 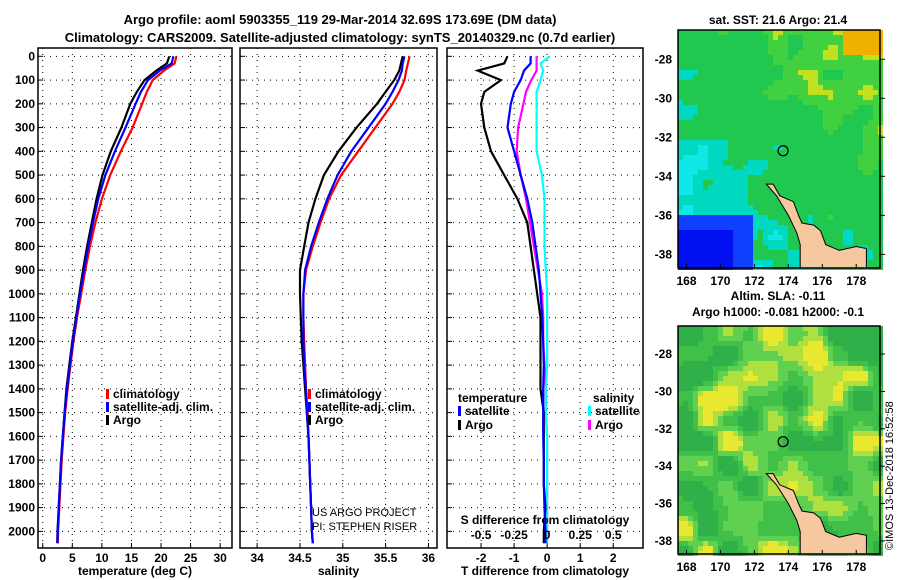 I want to click on lat-tick-label: -28, so click(x=664, y=59).